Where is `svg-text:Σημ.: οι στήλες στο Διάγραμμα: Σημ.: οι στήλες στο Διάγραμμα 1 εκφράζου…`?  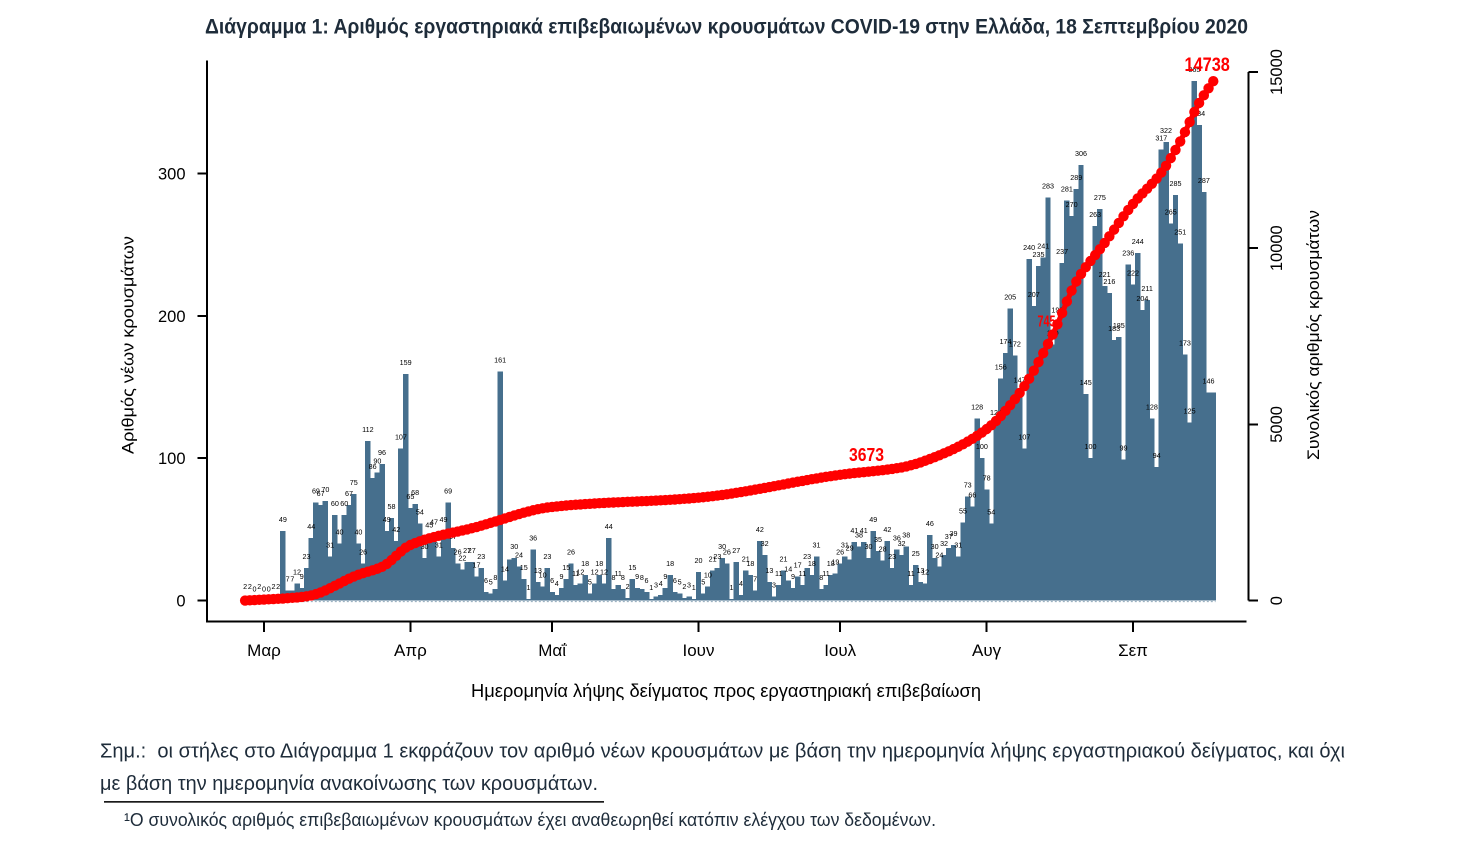
svg-text:Σημ.: οι στήλες στο Διάγραμμα: Σημ.: οι στήλες στο Διάγραμμα 1 εκφράζου… is located at coordinates (722, 752).